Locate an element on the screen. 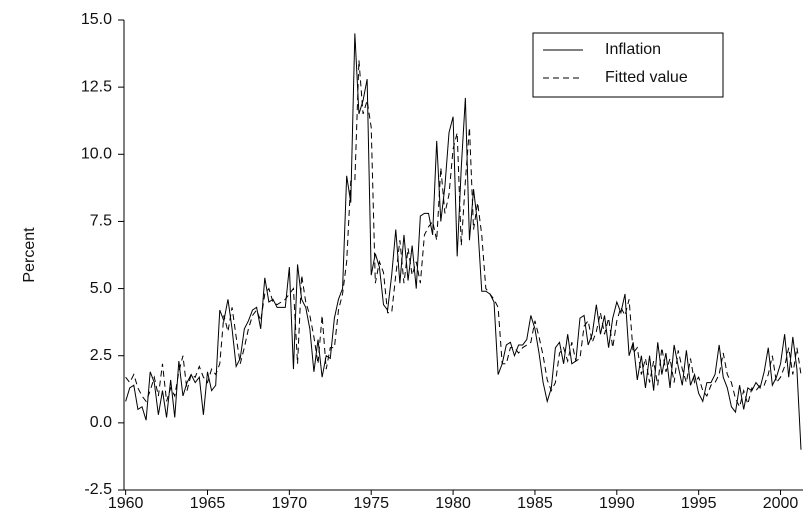  x-tick-label: 2000 is located at coordinates (781, 503).